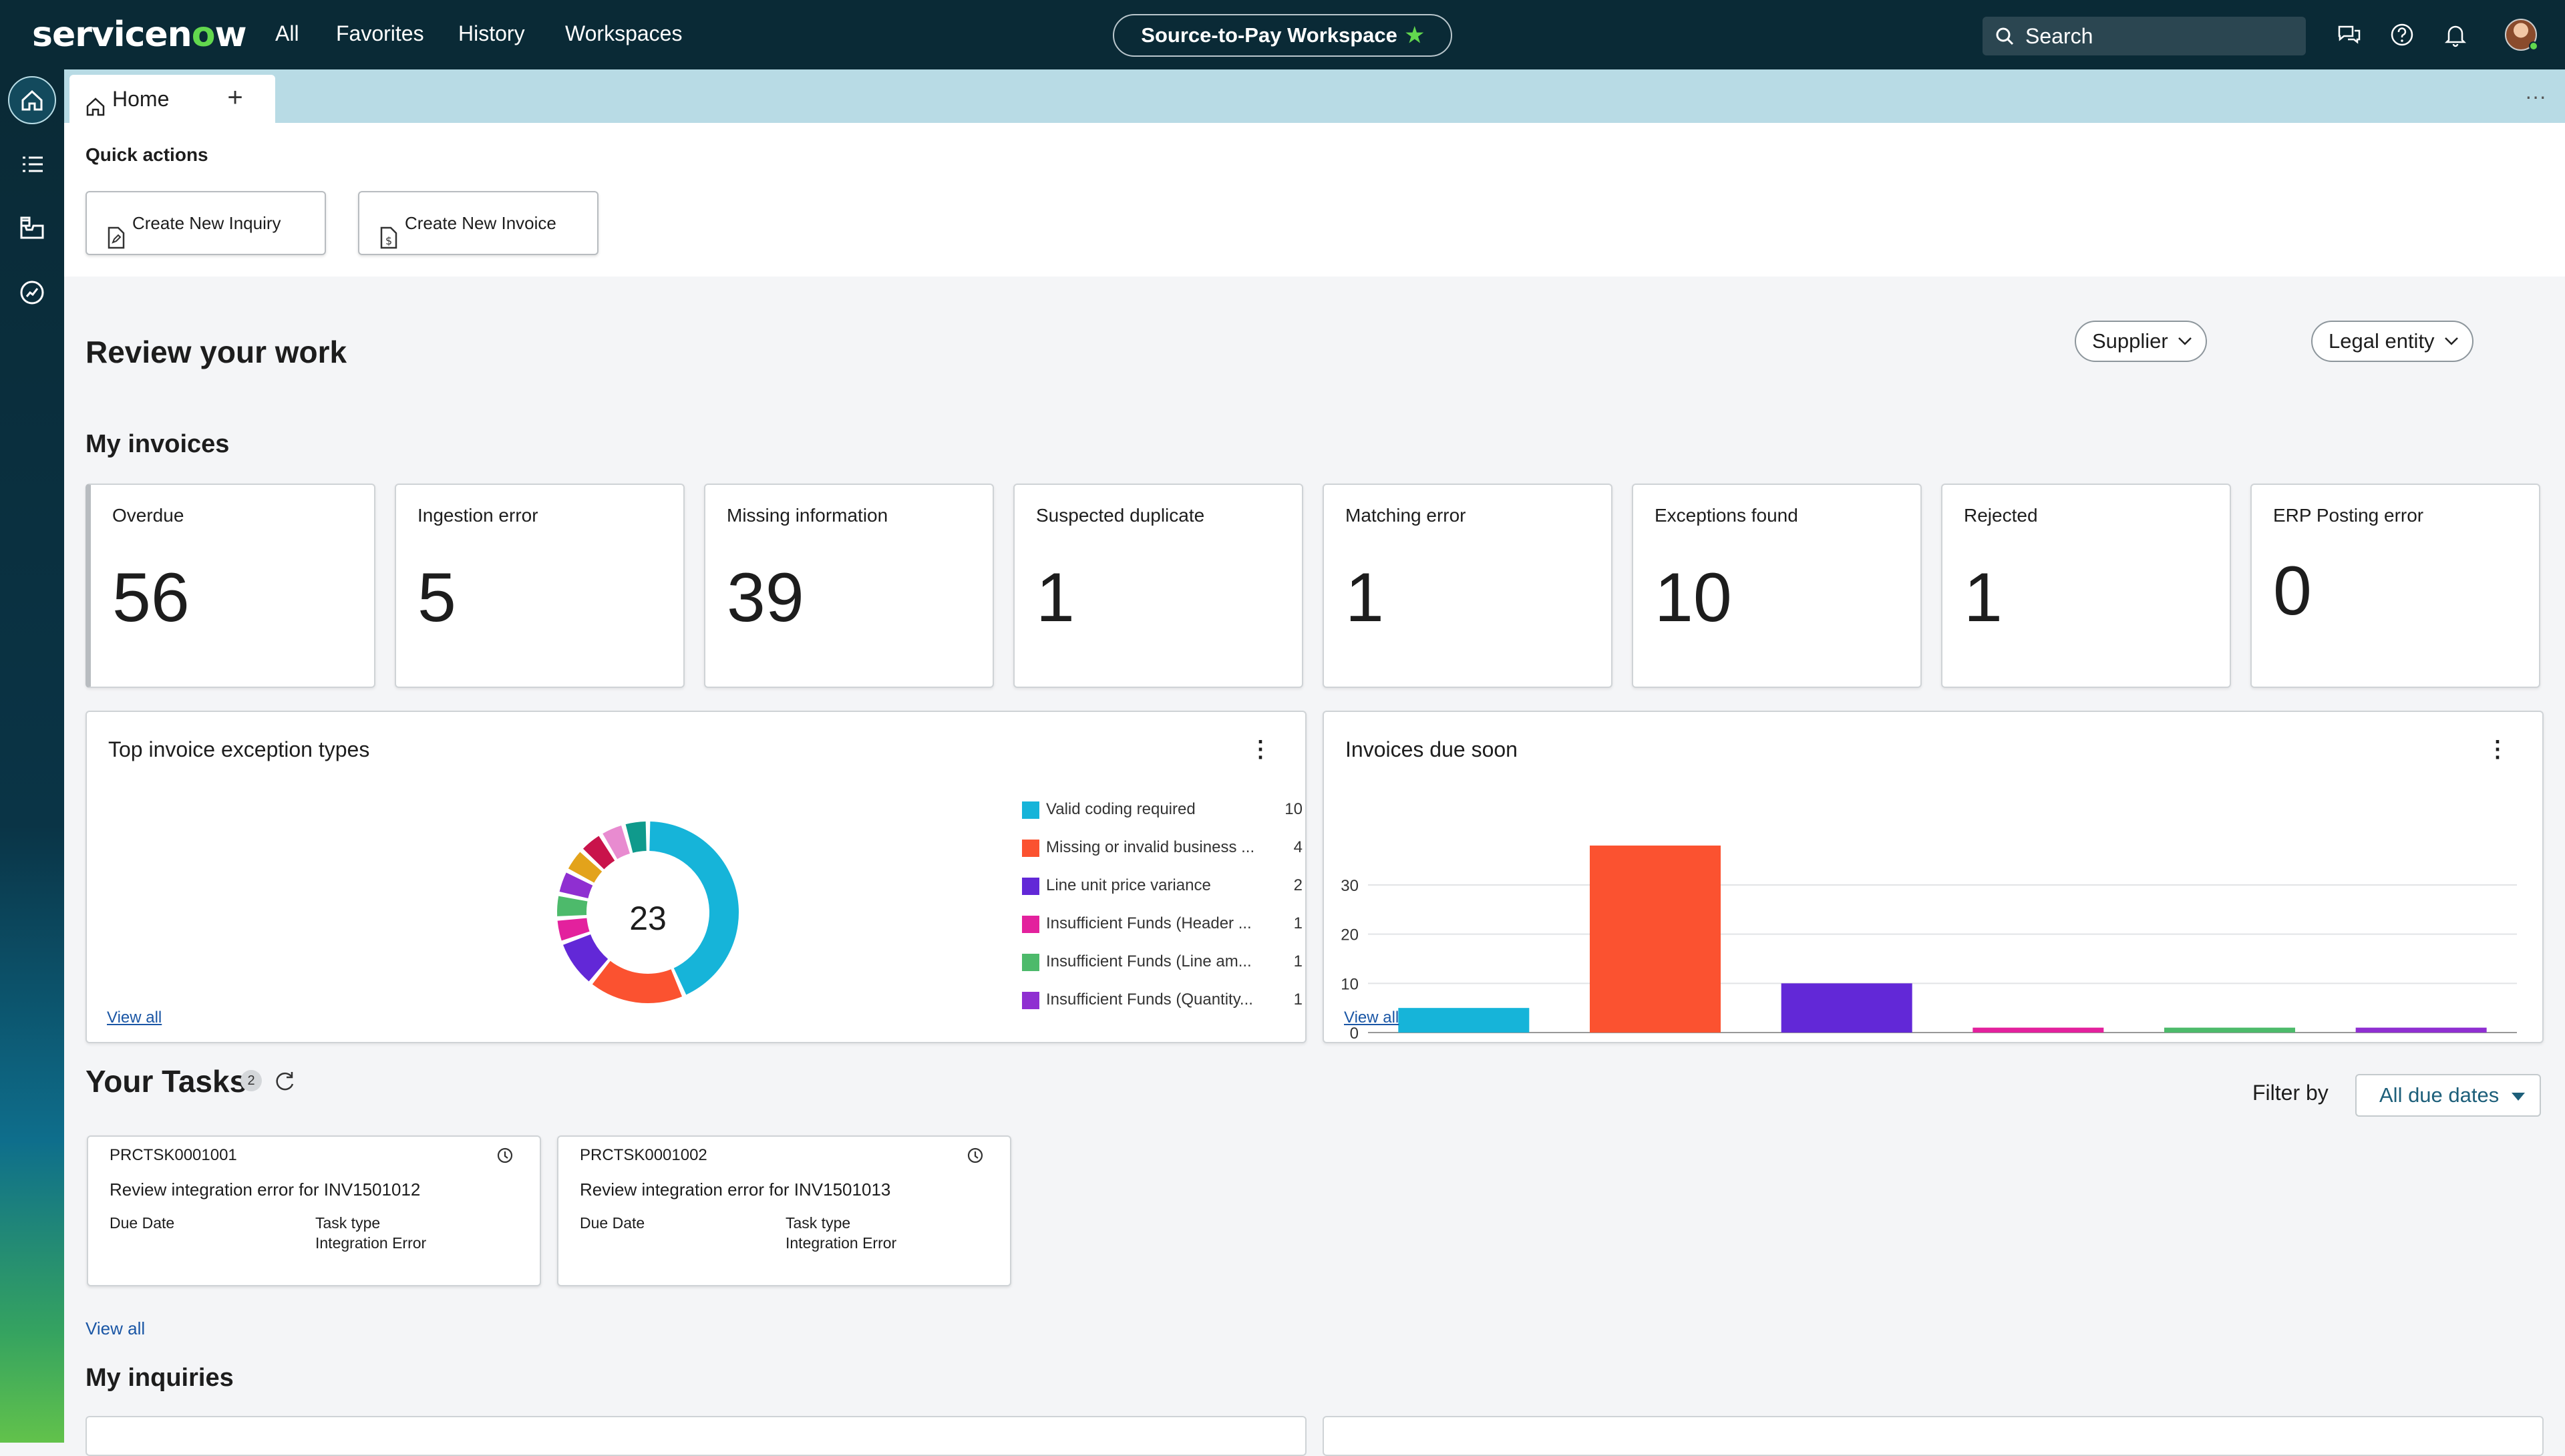 The width and height of the screenshot is (2565, 1456). What do you see at coordinates (1158, 586) in the screenshot?
I see `invoice-card-suspected-duplicate: Suspected duplicate 1` at bounding box center [1158, 586].